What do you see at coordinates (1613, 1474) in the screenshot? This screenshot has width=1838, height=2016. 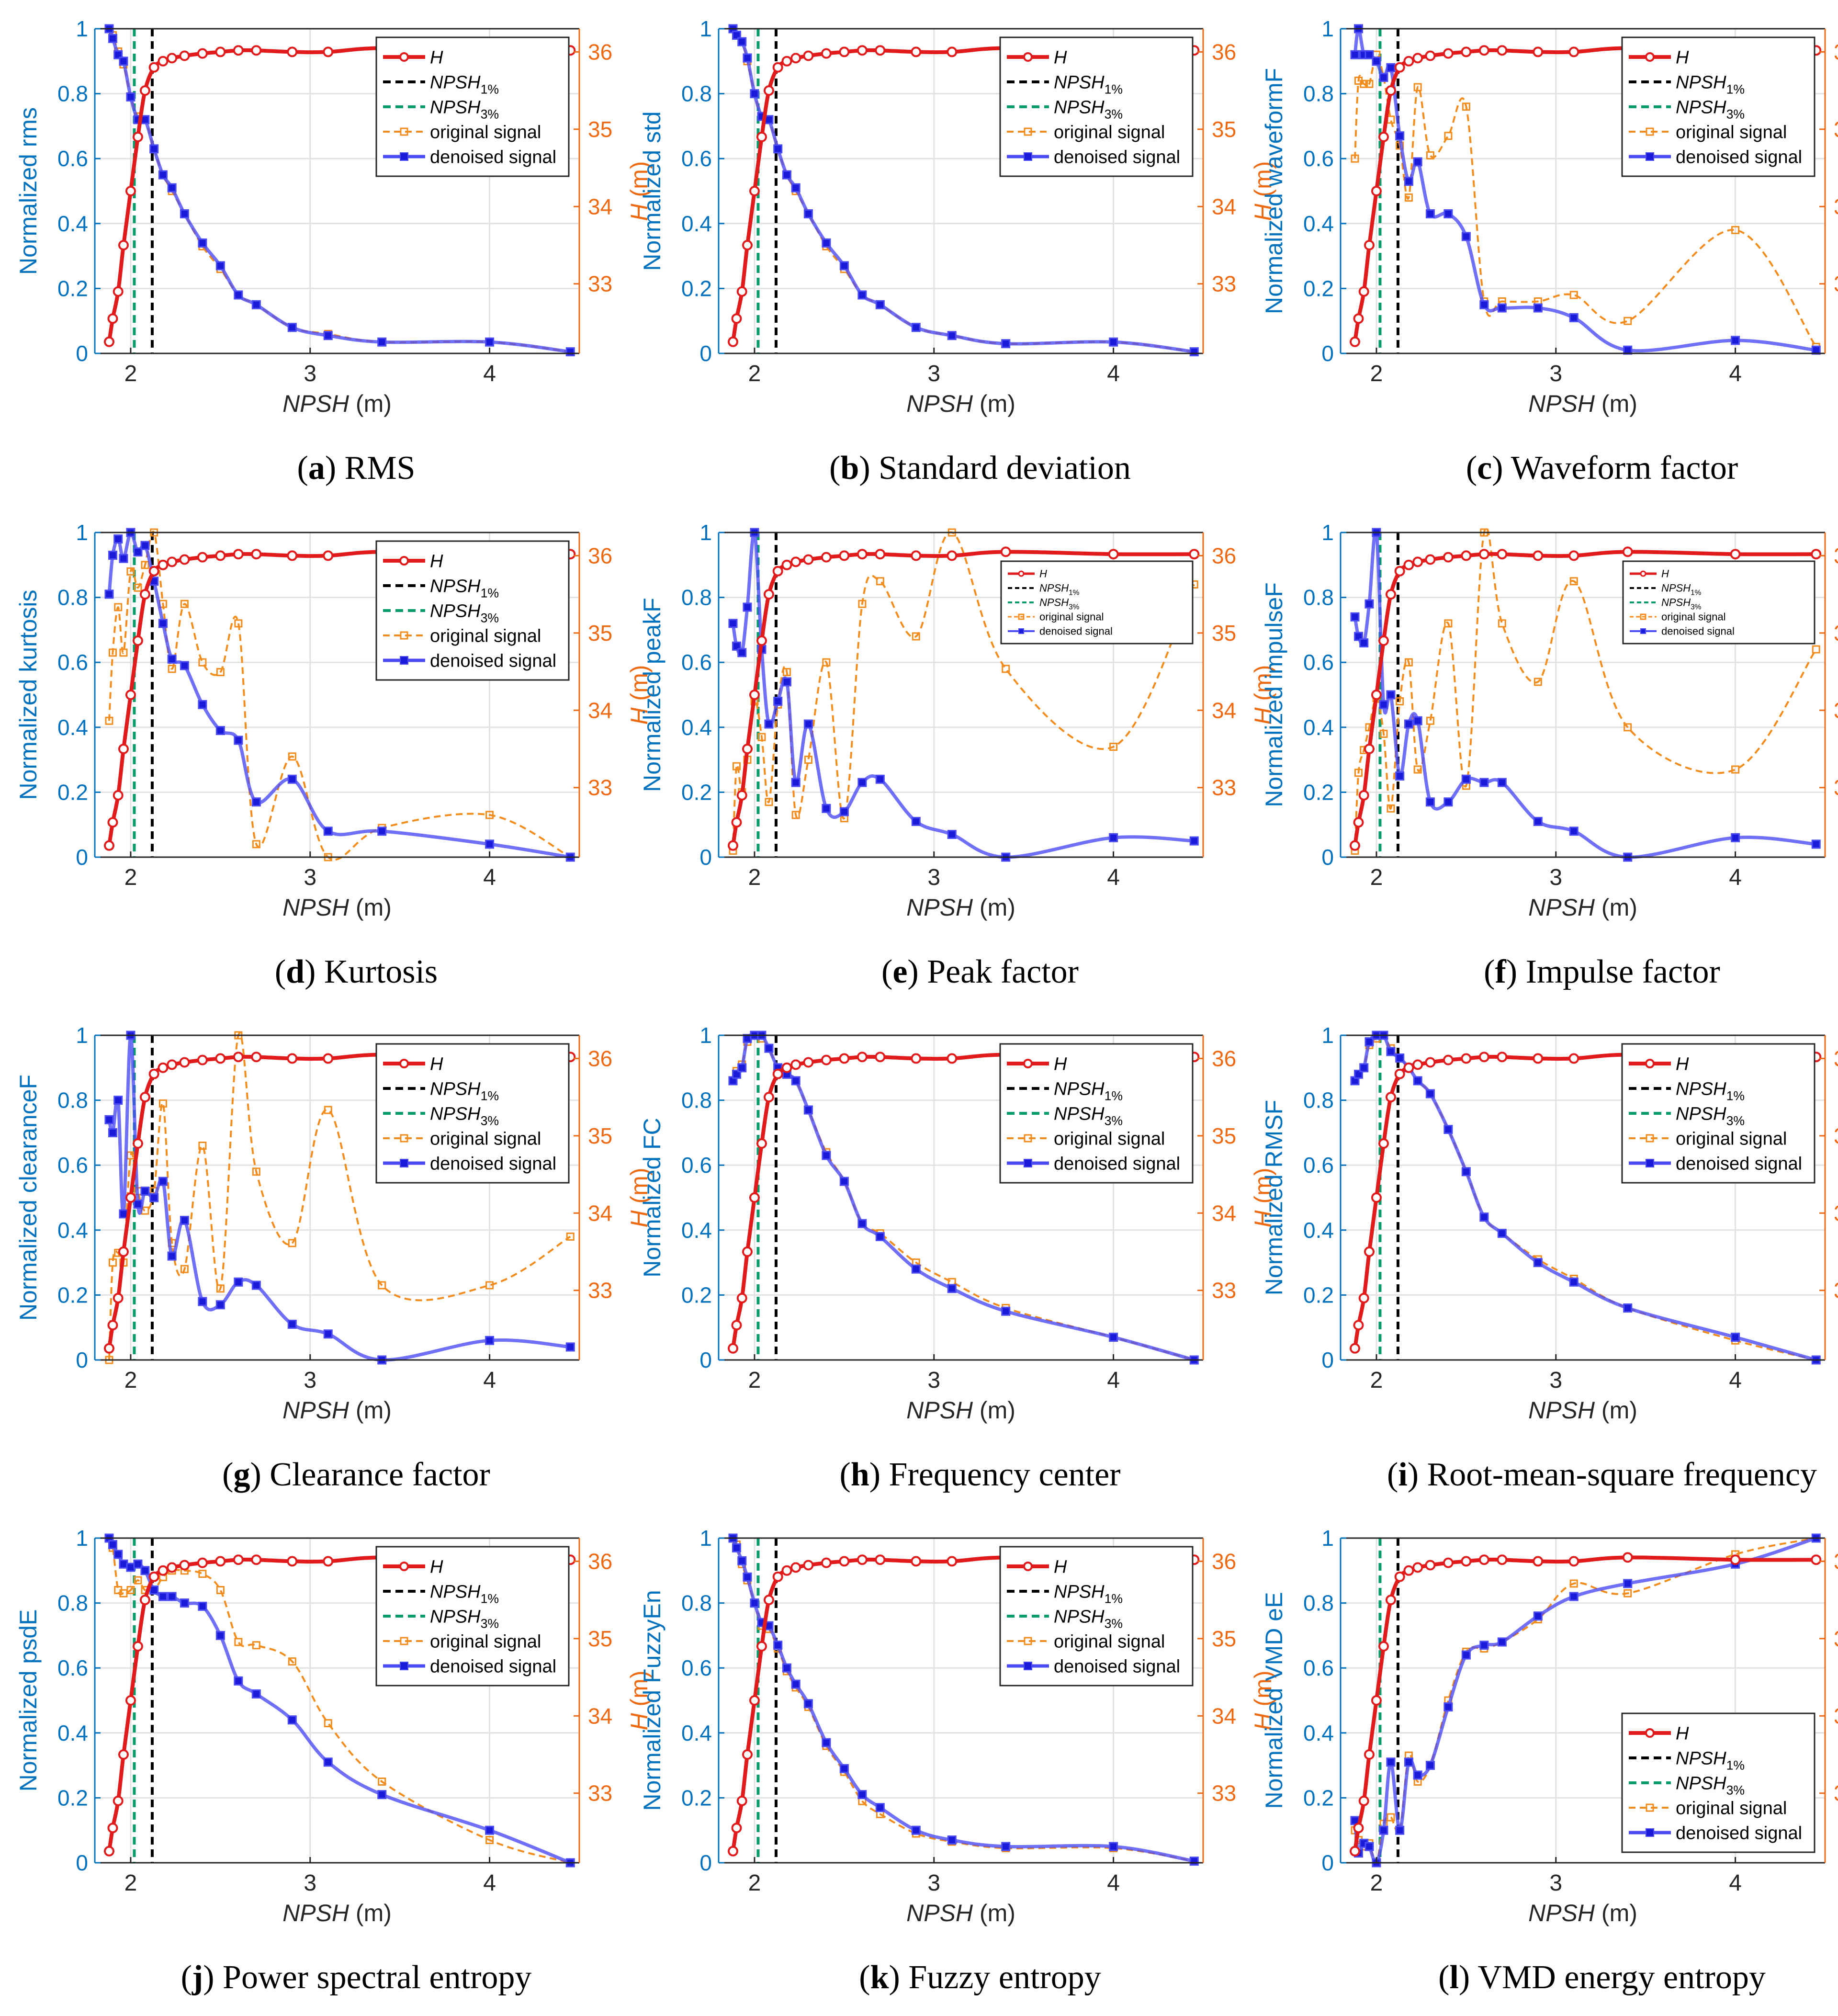 I see `caption-text: ) Root-mean-square frequency` at bounding box center [1613, 1474].